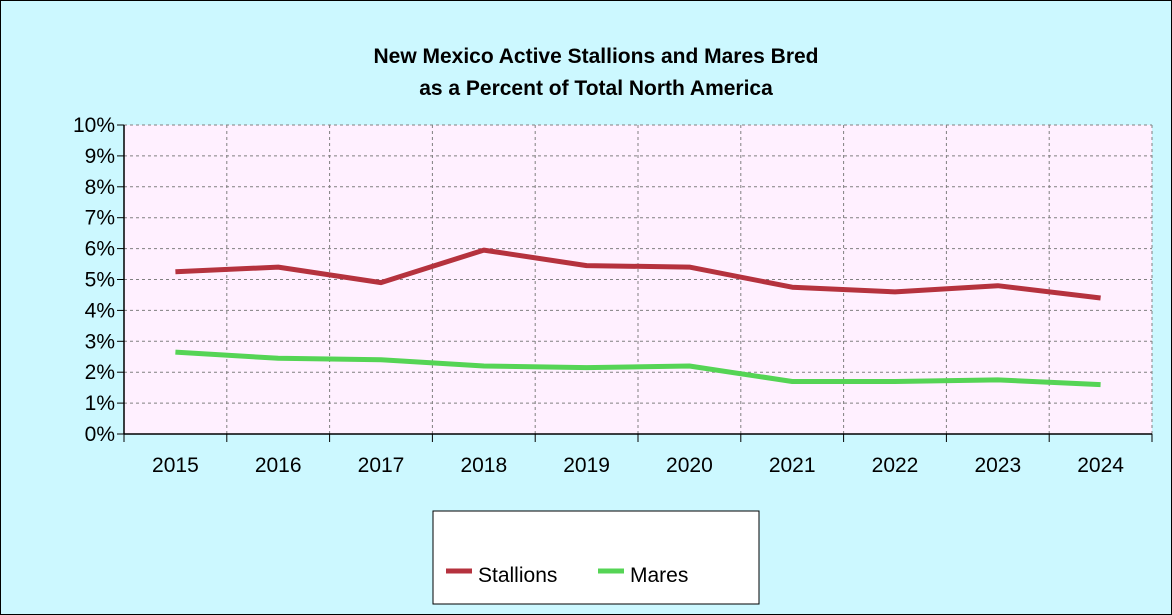 The width and height of the screenshot is (1172, 615). Describe the element at coordinates (997, 465) in the screenshot. I see `x-tick-label: 2023` at that location.